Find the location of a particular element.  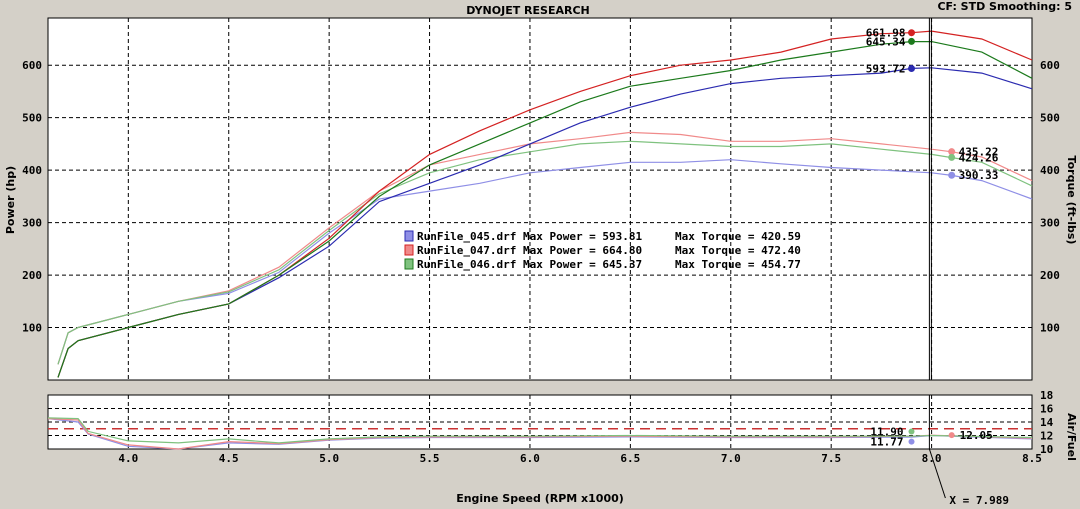

y-tick-label-right: 400 is located at coordinates (1050, 170).